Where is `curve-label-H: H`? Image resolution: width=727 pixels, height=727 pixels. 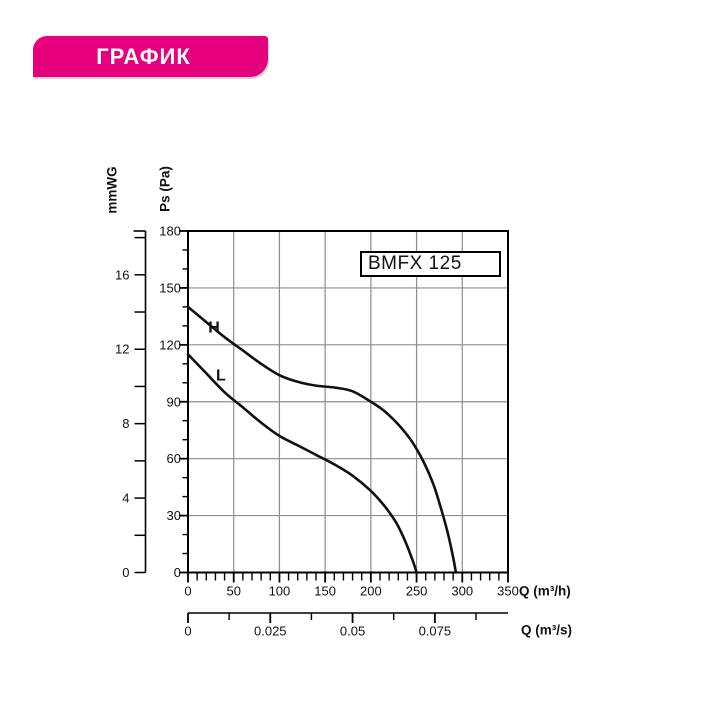 curve-label-H: H is located at coordinates (214, 327).